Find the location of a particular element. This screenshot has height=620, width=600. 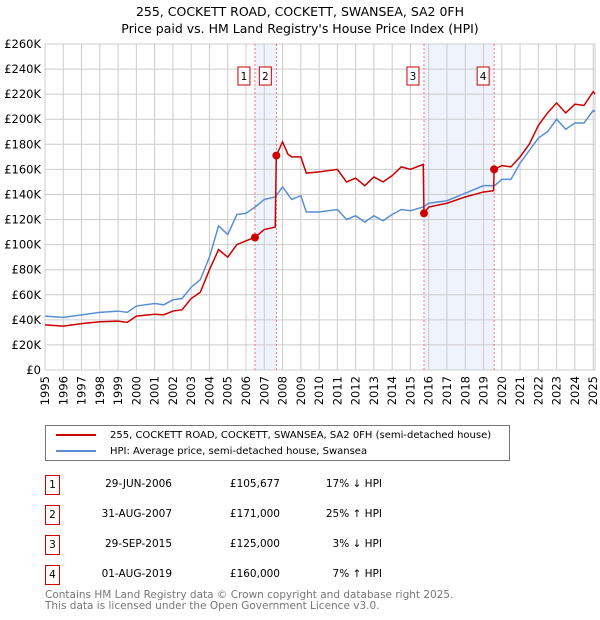

sale-hpi: 3% ↓ HPI is located at coordinates (357, 544).